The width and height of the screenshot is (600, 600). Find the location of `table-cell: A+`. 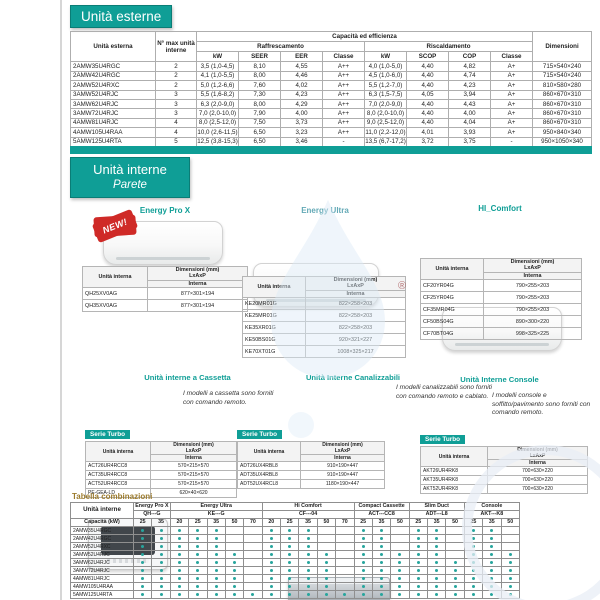

table-cell: A+ is located at coordinates (511, 85).